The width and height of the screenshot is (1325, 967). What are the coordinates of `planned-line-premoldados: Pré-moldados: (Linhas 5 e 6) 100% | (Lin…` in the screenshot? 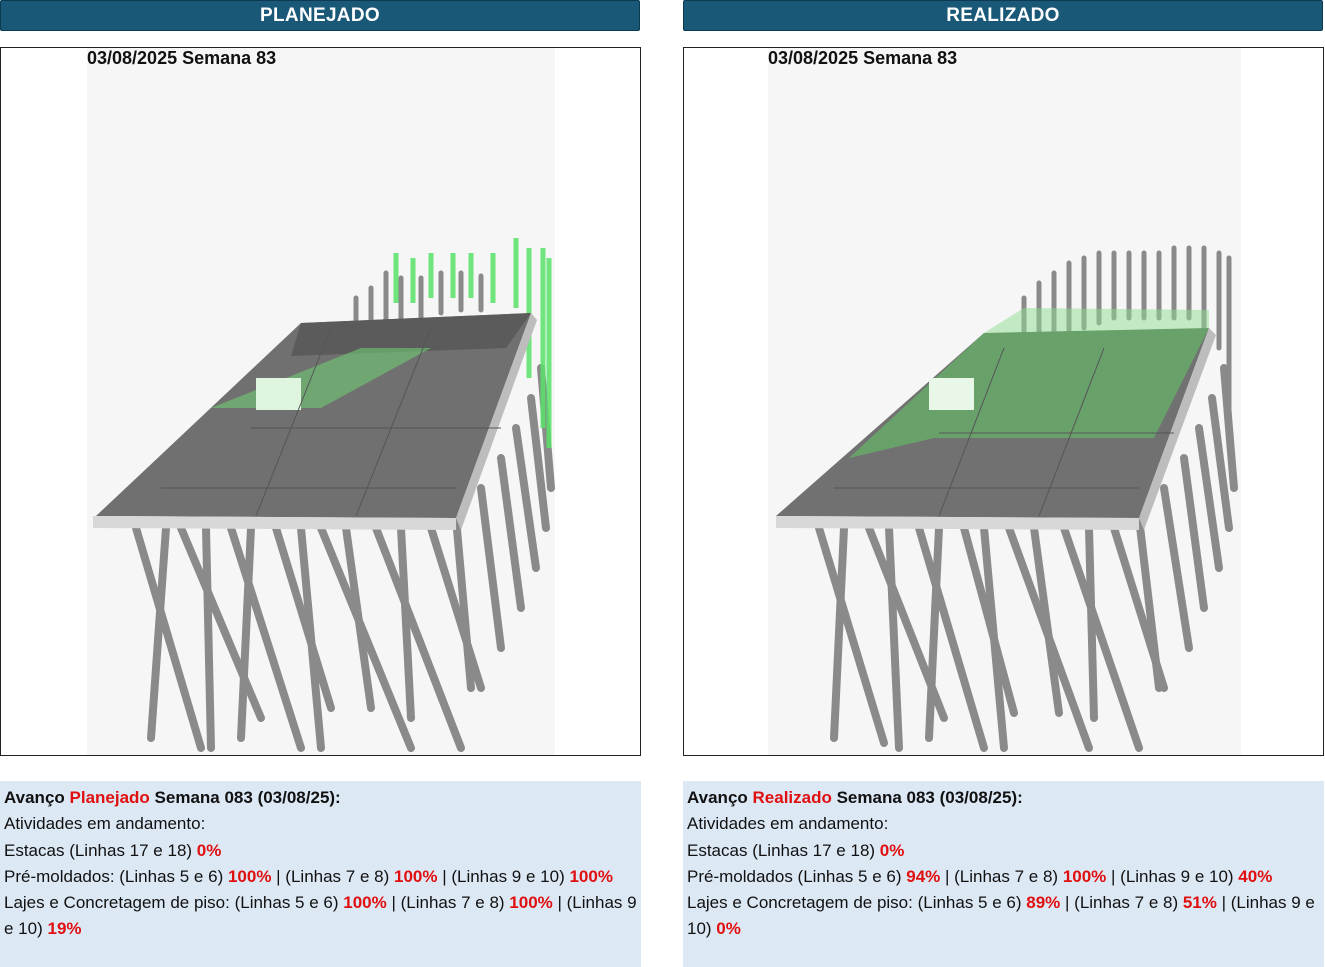 It's located at (320, 877).